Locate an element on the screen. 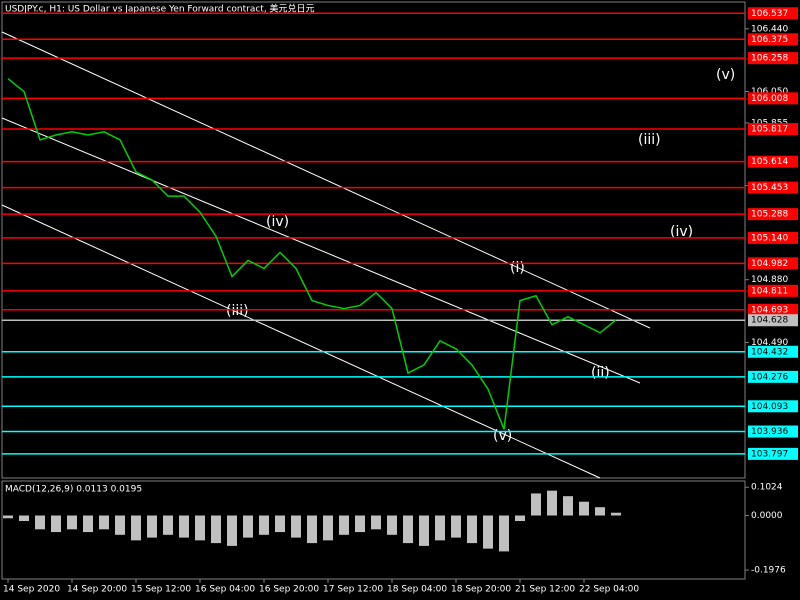 This screenshot has width=800, height=600. wave-label: (i) is located at coordinates (517, 268).